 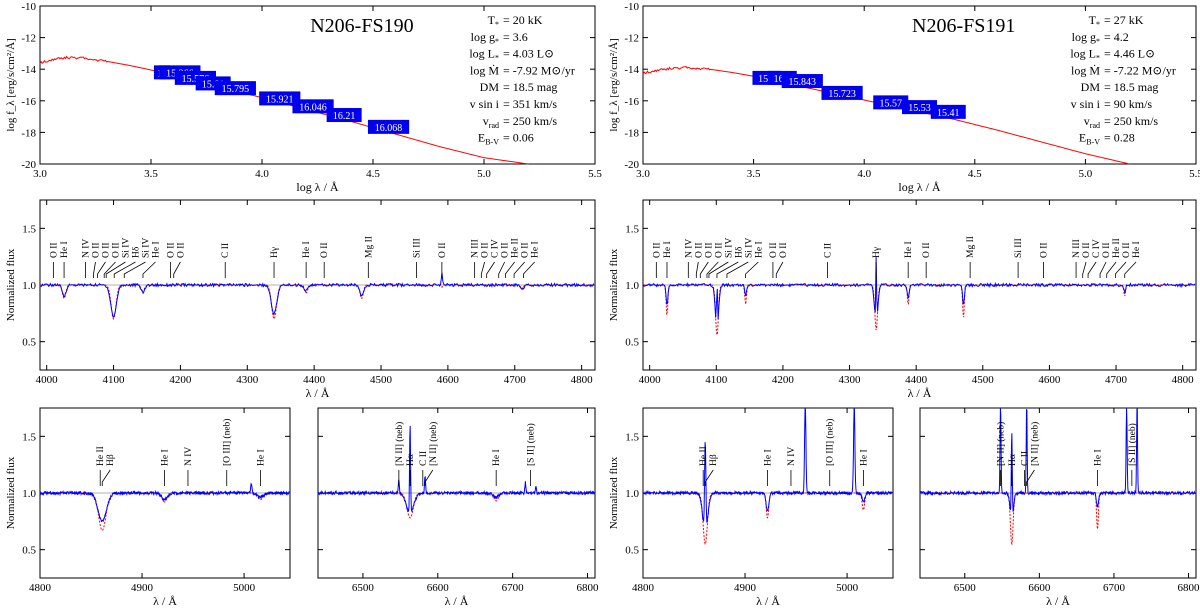 I want to click on parameter-subscript: *, so click(x=1098, y=41).